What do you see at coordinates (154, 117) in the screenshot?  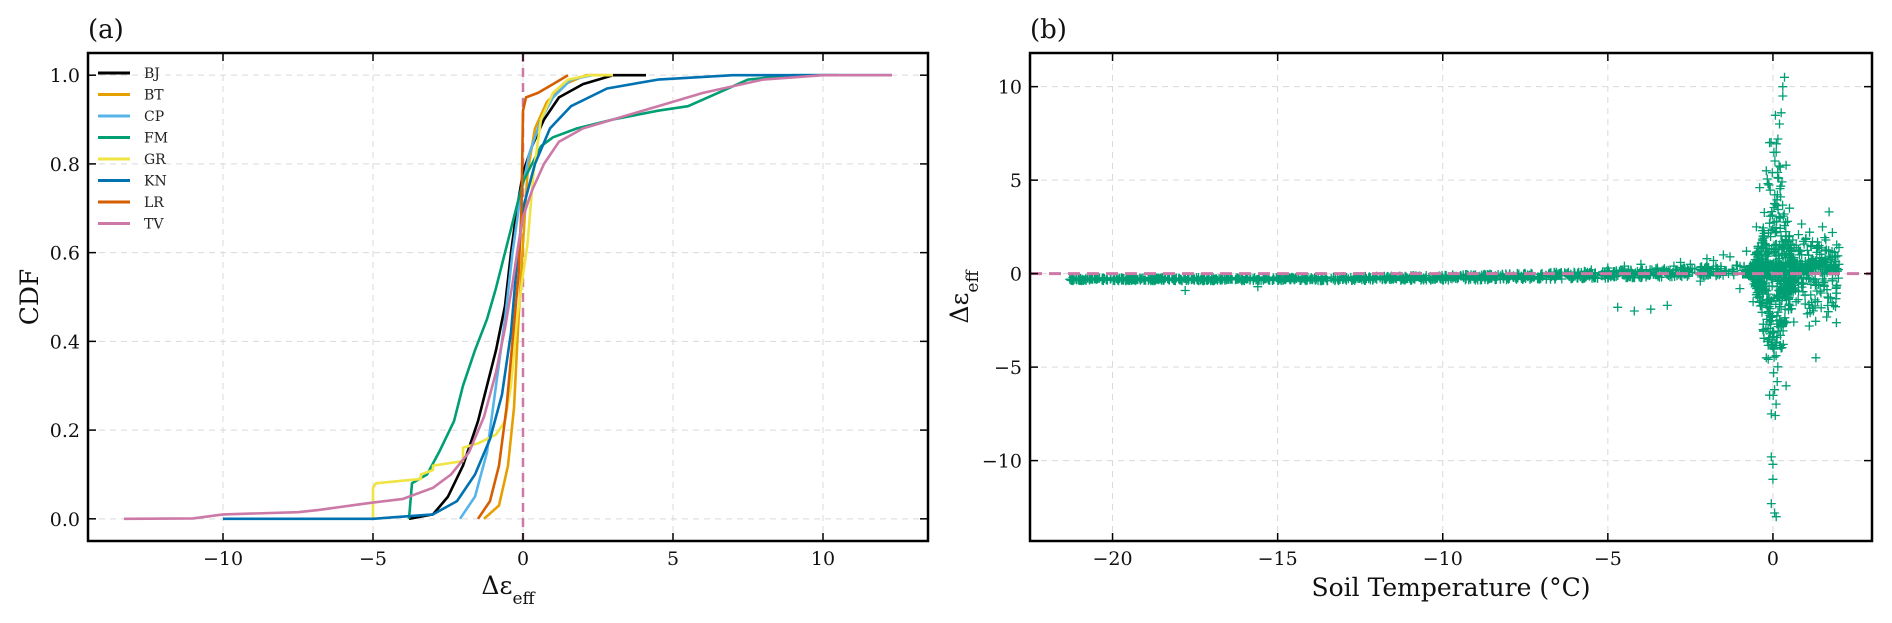 I see `legend-label-cp: CP` at bounding box center [154, 117].